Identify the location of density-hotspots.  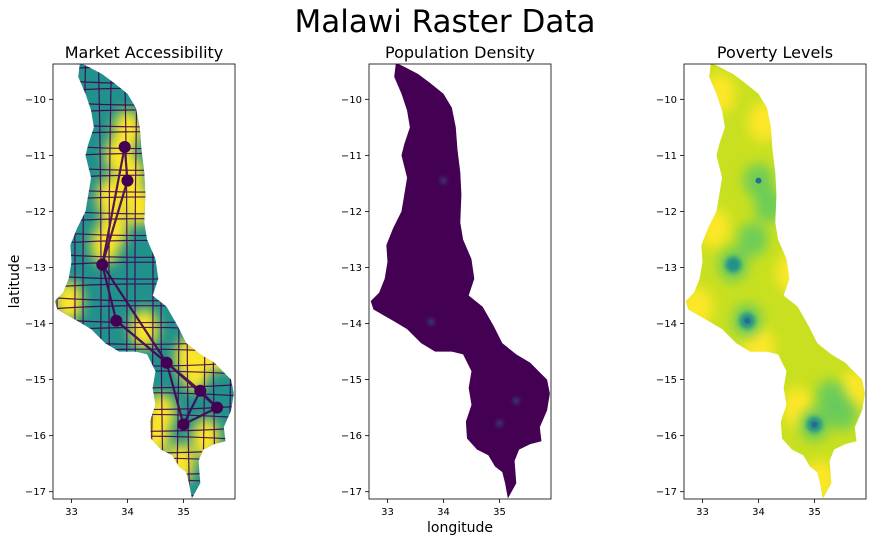
(473, 302).